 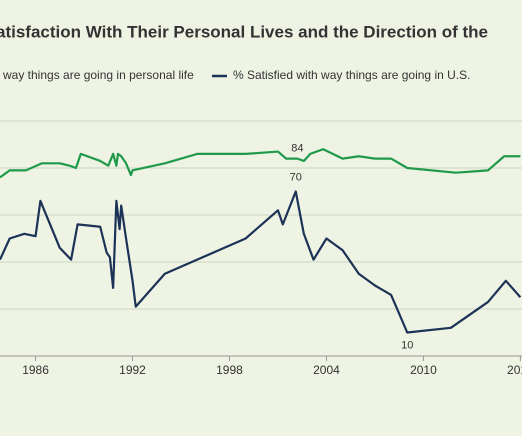 I want to click on x-tick-label: 1998, so click(x=229, y=370).